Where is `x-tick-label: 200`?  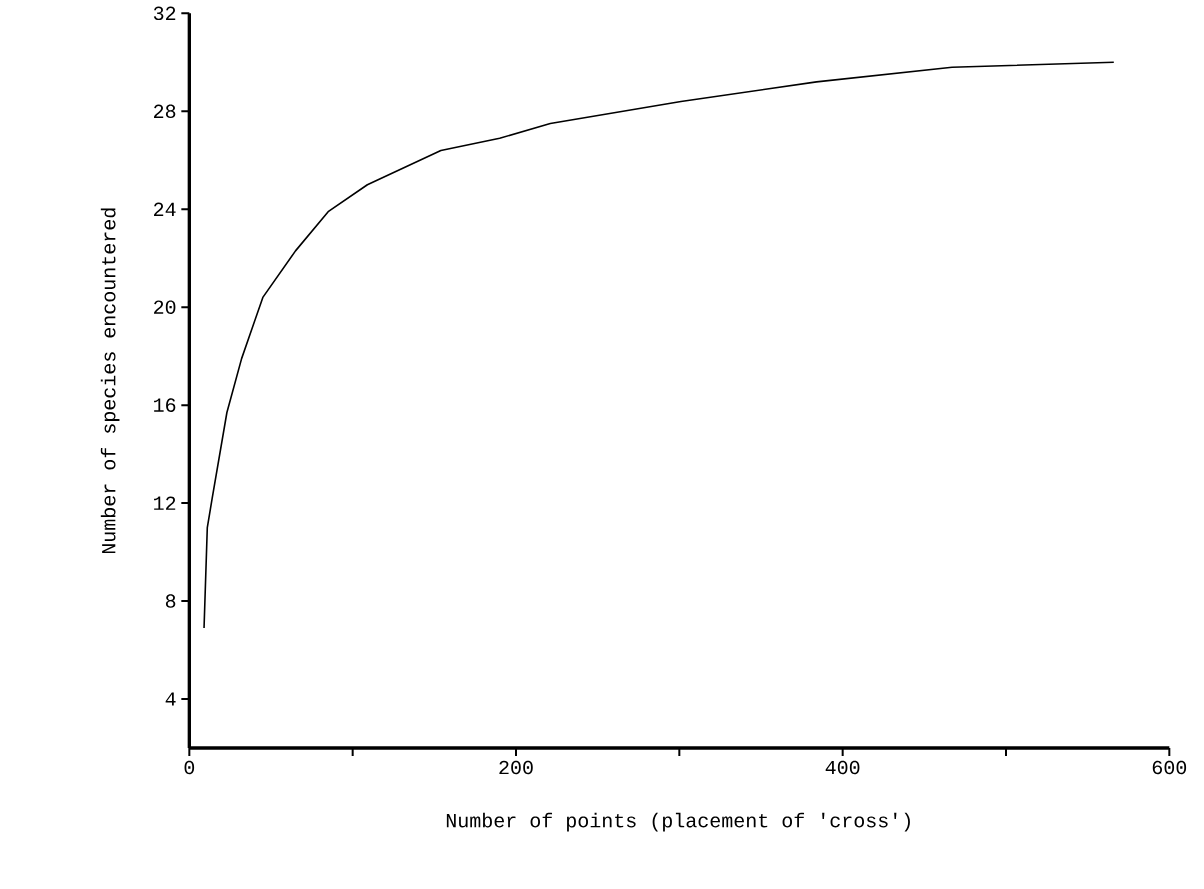
x-tick-label: 200 is located at coordinates (516, 767).